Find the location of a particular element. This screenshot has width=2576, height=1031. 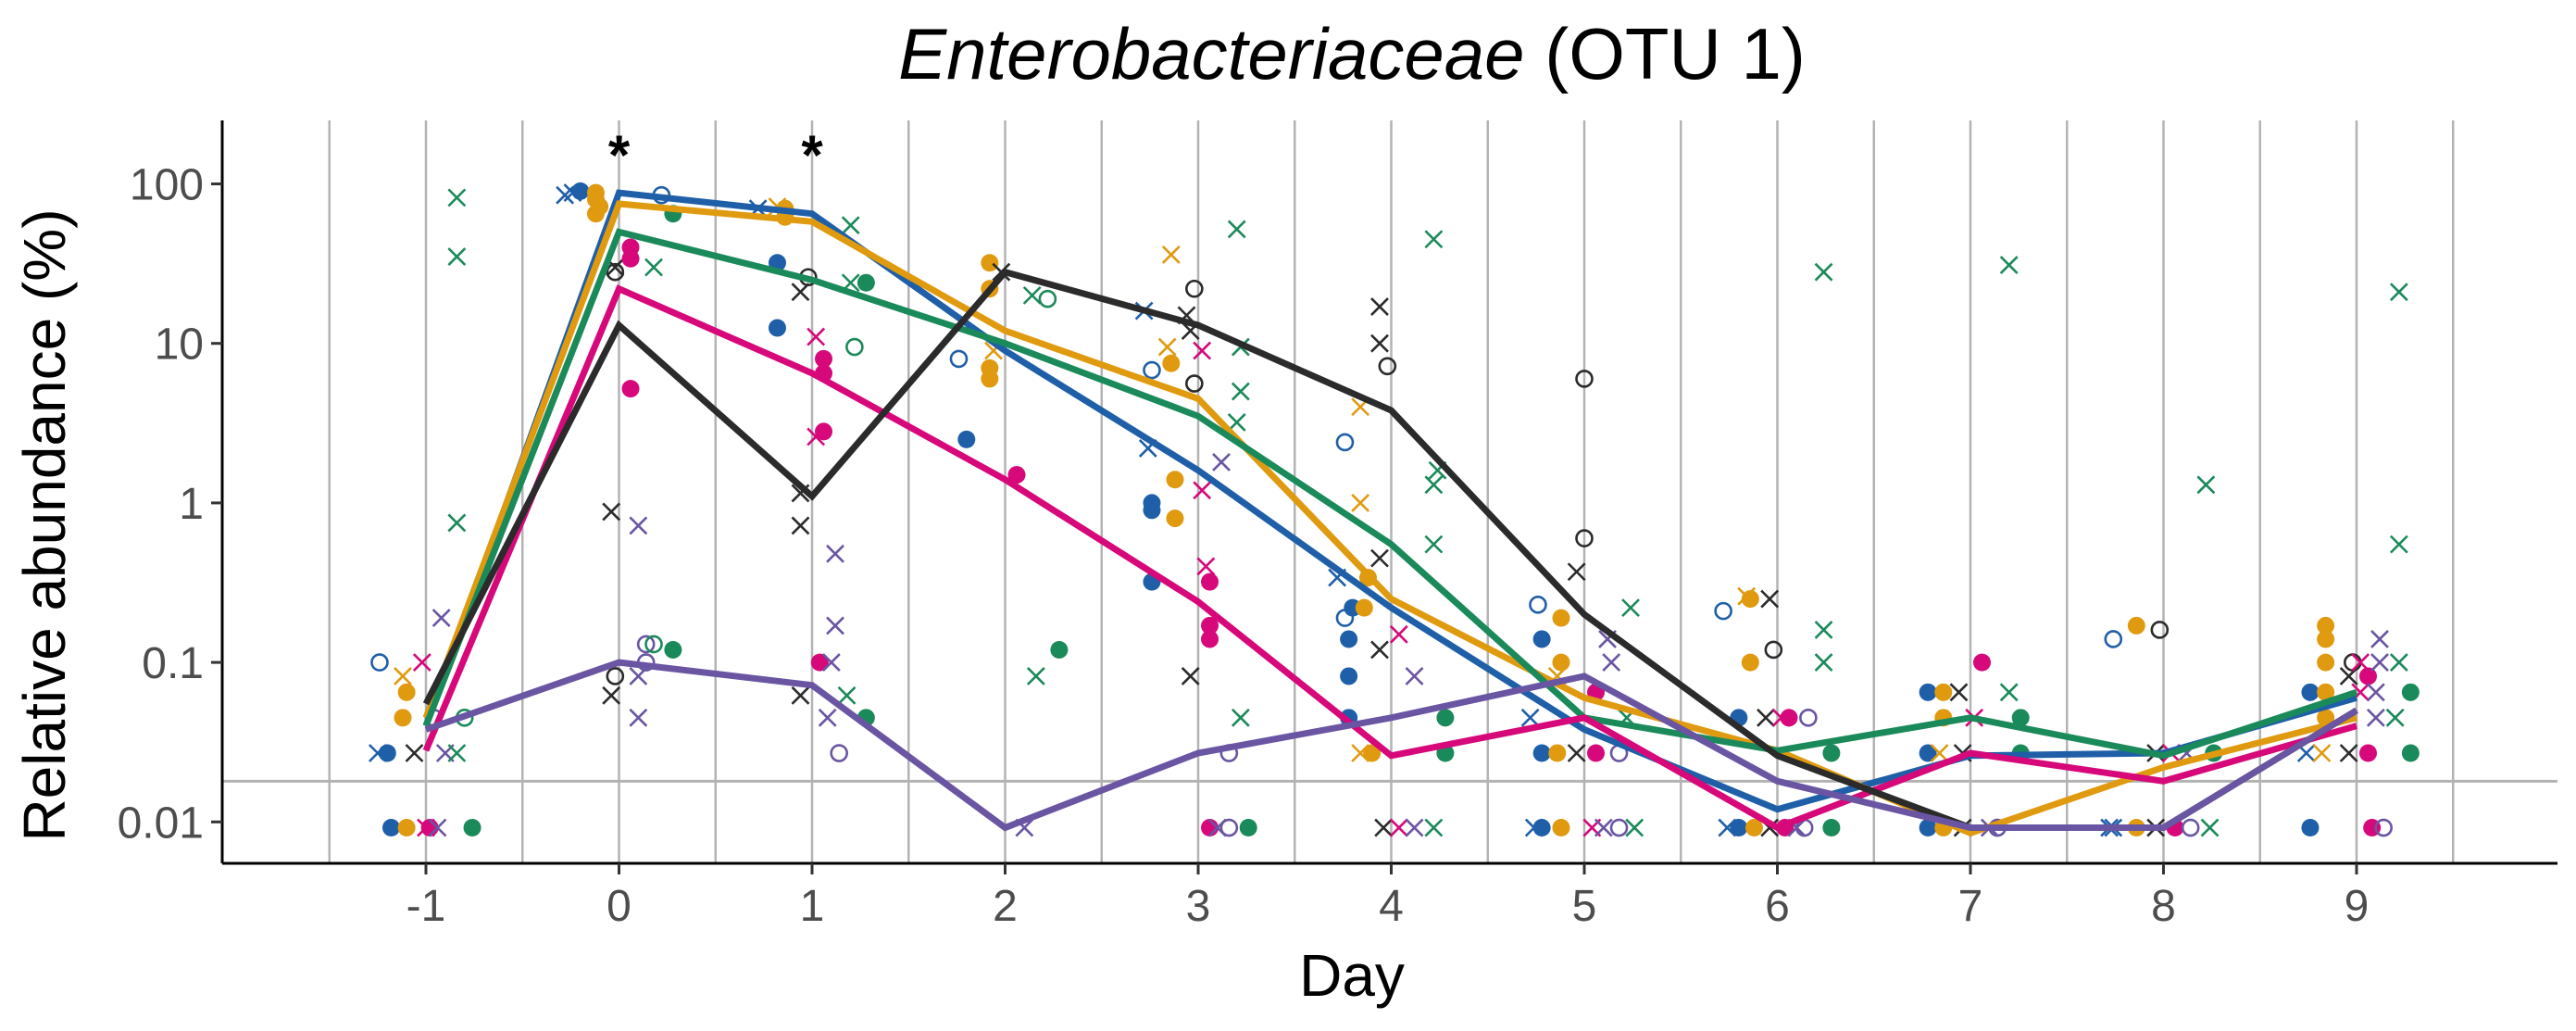

y-tick-label: 0.01 is located at coordinates (161, 823).